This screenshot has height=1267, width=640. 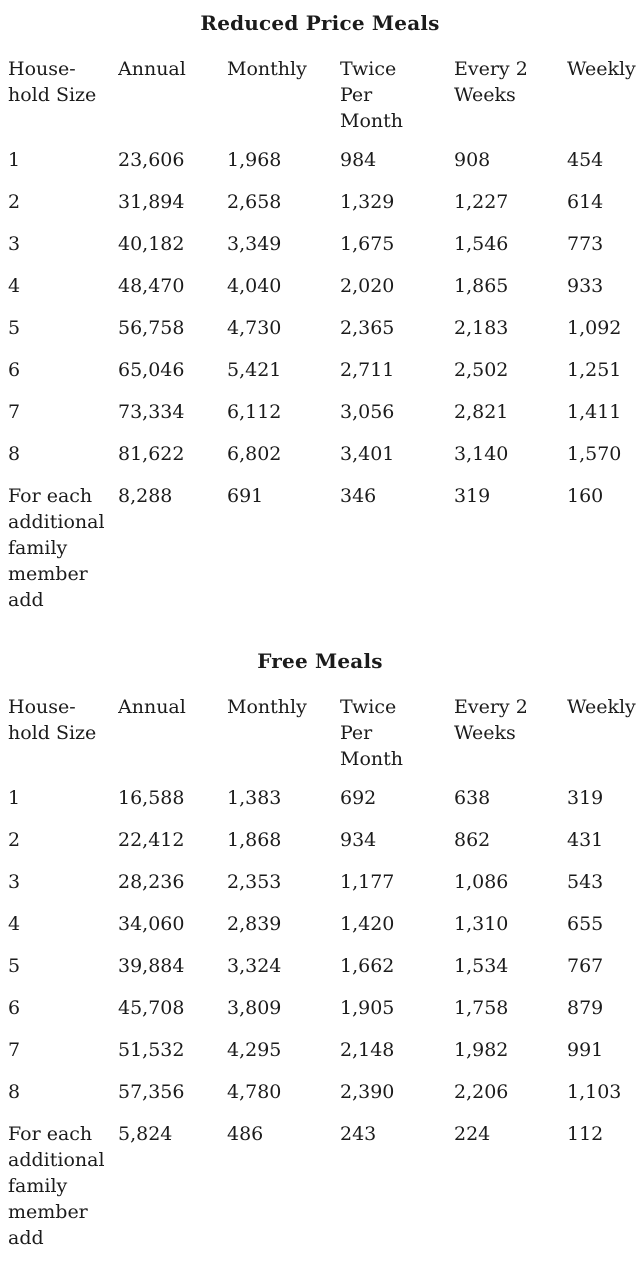 I want to click on cell-value: 773, so click(x=585, y=244).